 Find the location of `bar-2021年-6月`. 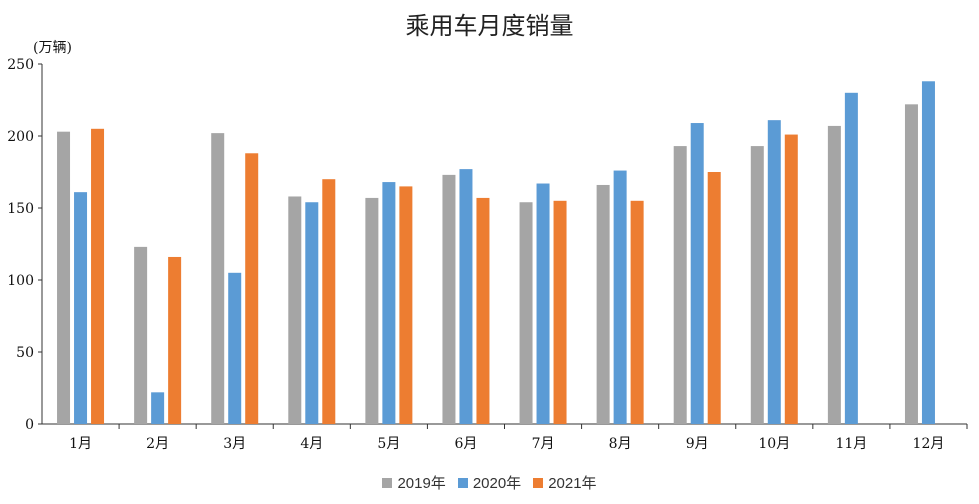

bar-2021年-6月 is located at coordinates (483, 310).